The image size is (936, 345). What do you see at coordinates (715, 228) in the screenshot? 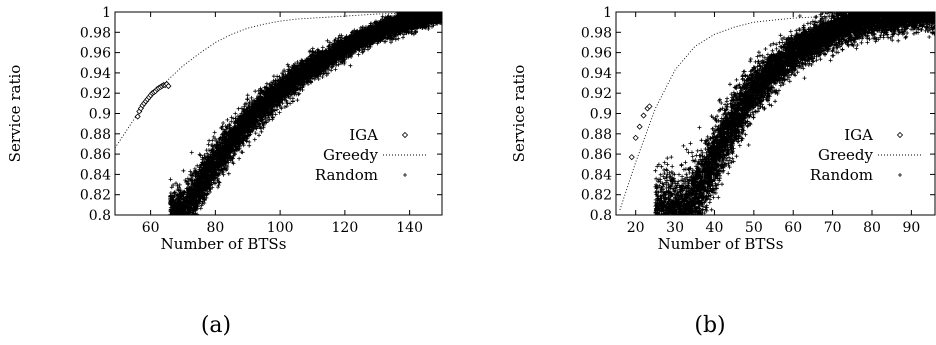
I see `x-tick-label: 40` at bounding box center [715, 228].